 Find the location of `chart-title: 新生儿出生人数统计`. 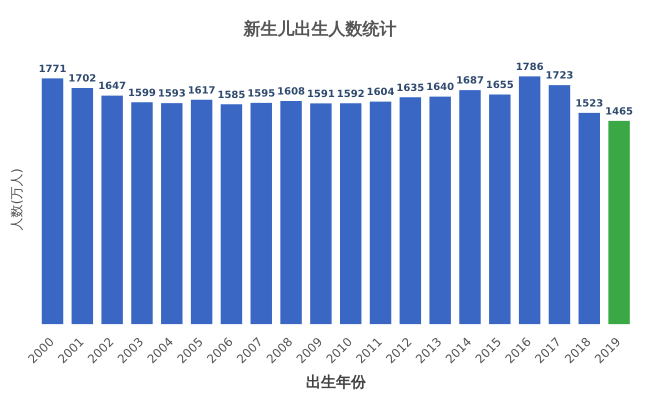

chart-title: 新生儿出生人数统计 is located at coordinates (319, 30).